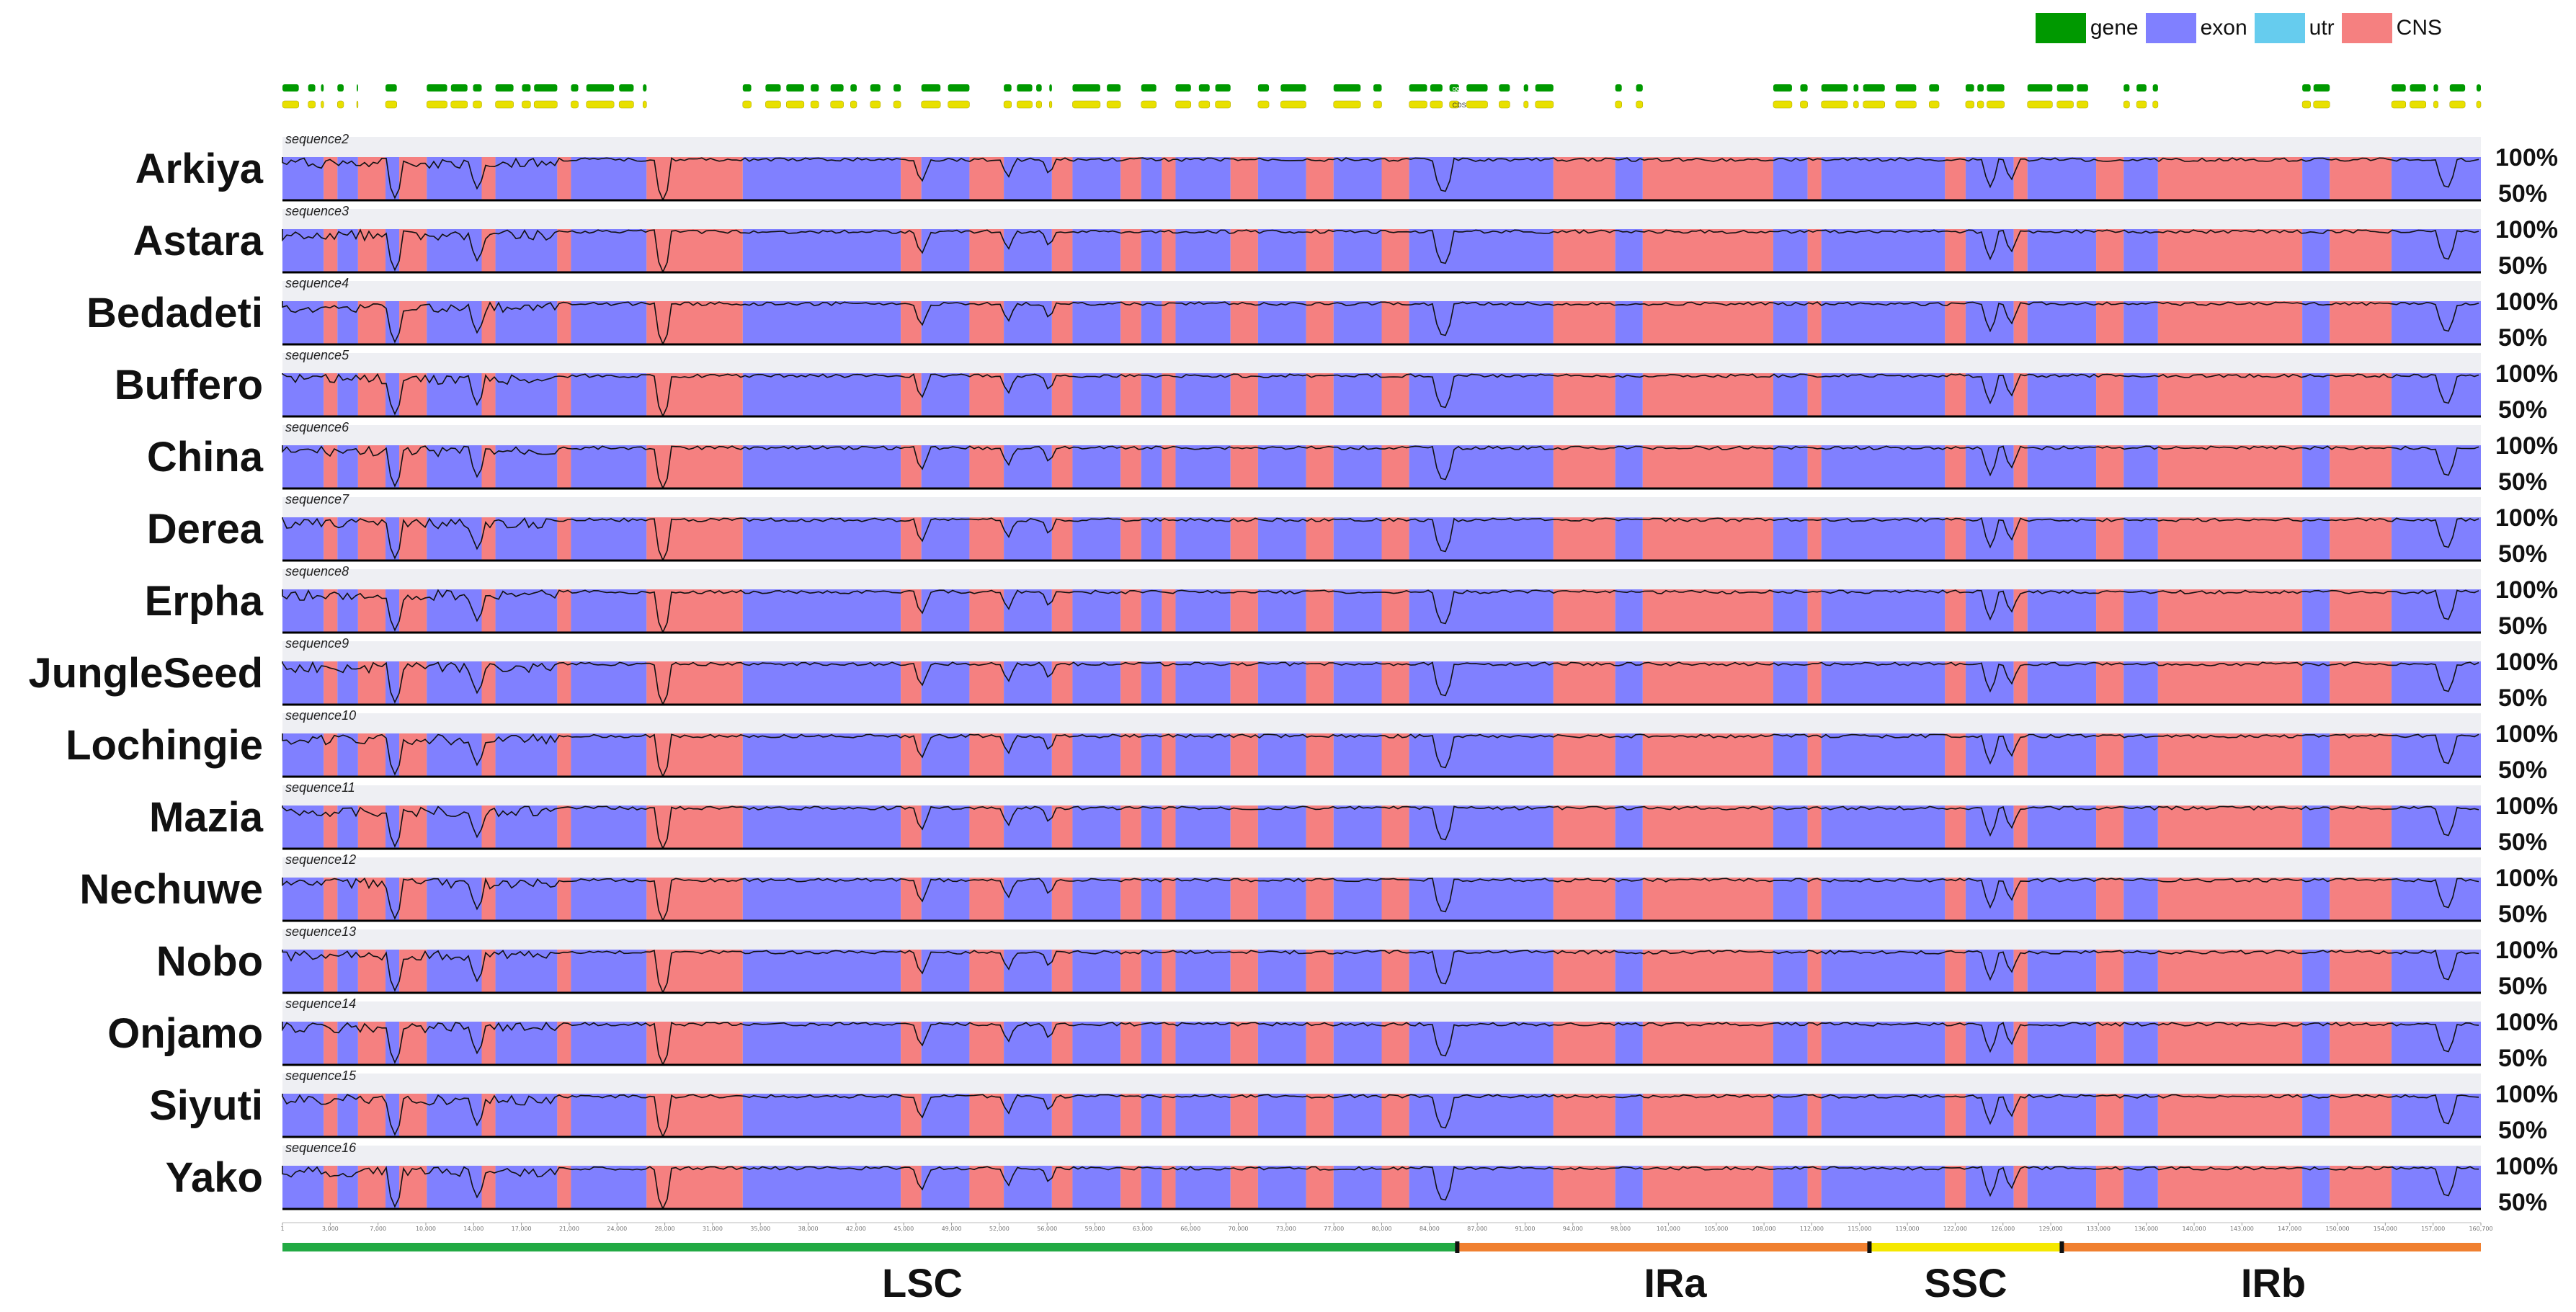 The height and width of the screenshot is (1312, 2576). I want to click on sequence-label: sequence3, so click(317, 211).